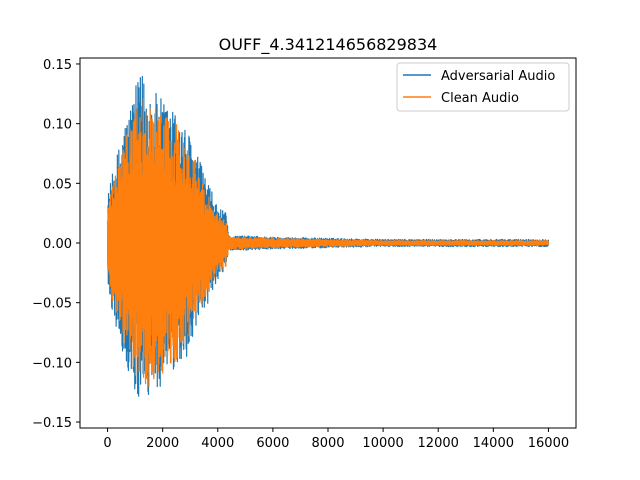 The image size is (640, 480). What do you see at coordinates (498, 76) in the screenshot?
I see `legend-label-adversarial: Adversarial Audio` at bounding box center [498, 76].